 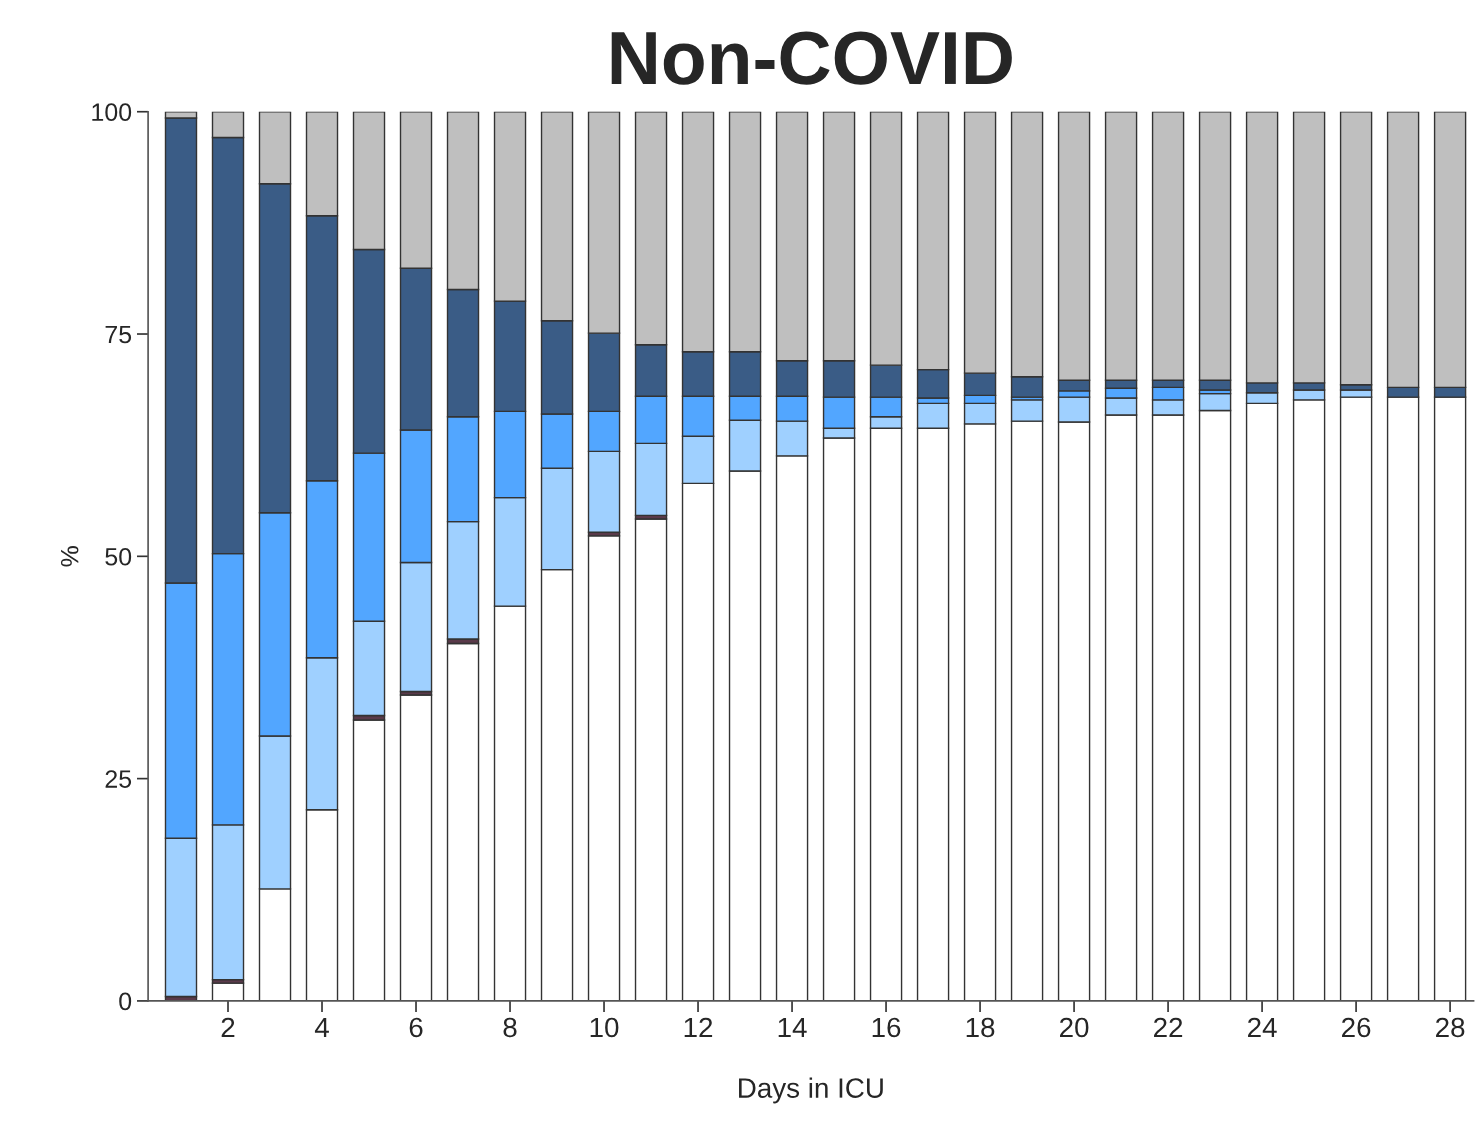 What do you see at coordinates (1262, 1027) in the screenshot?
I see `x-tick-label: 24` at bounding box center [1262, 1027].